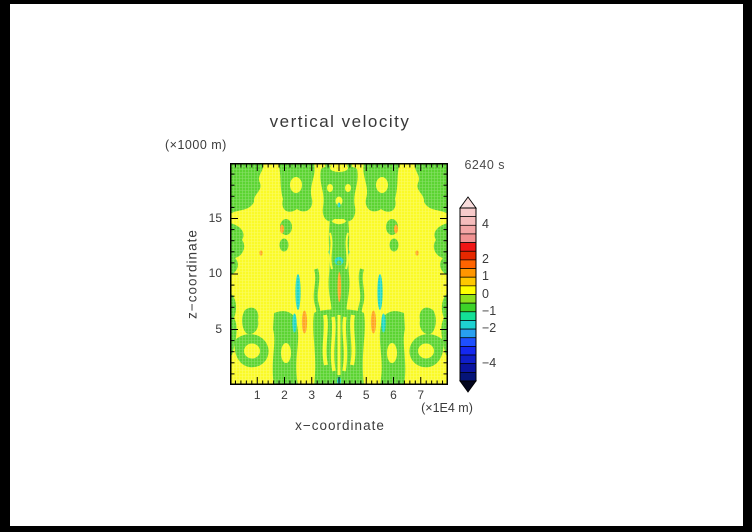 The image size is (752, 532). I want to click on chart-title: vertical velocity, so click(340, 121).